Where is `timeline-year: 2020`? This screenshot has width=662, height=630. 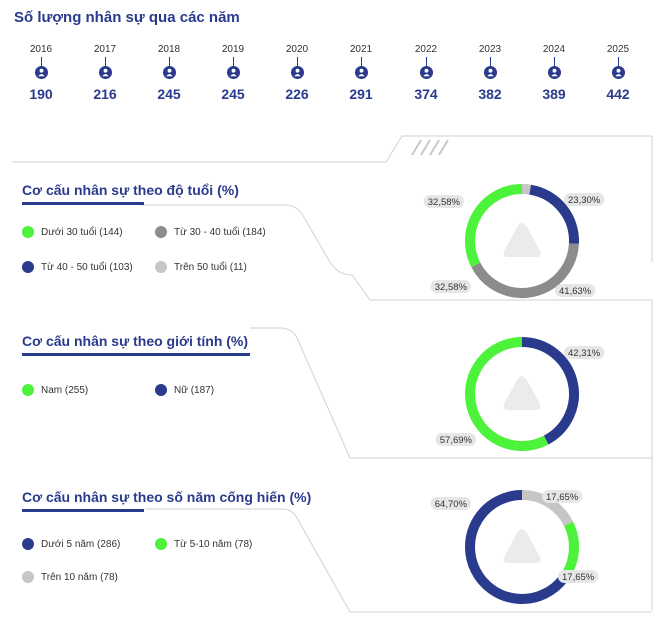 timeline-year: 2020 is located at coordinates (297, 49).